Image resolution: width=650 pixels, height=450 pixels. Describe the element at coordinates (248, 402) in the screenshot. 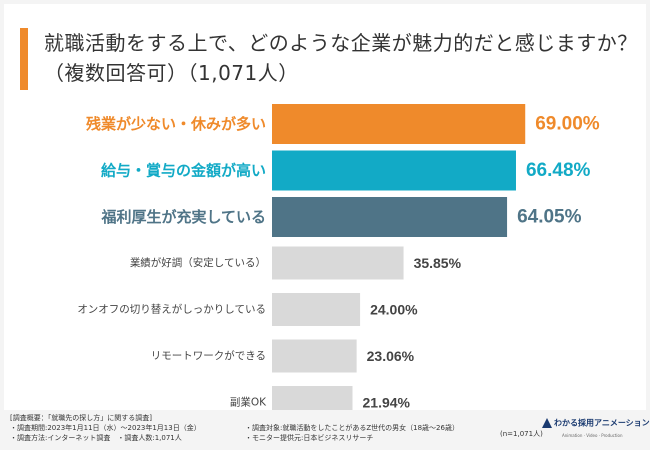

I see `category-label-7: 副業OK` at that location.